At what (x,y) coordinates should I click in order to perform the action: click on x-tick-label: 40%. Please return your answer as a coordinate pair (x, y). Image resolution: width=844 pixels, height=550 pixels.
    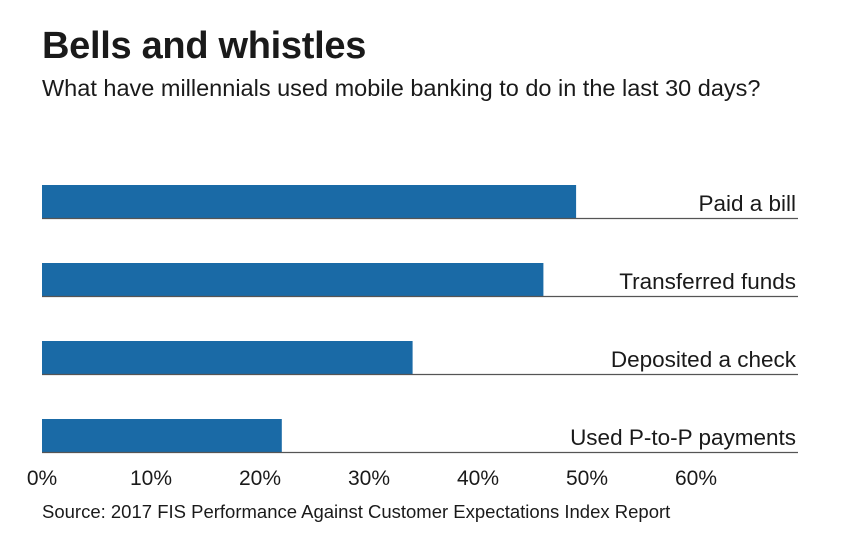
    Looking at the image, I should click on (478, 478).